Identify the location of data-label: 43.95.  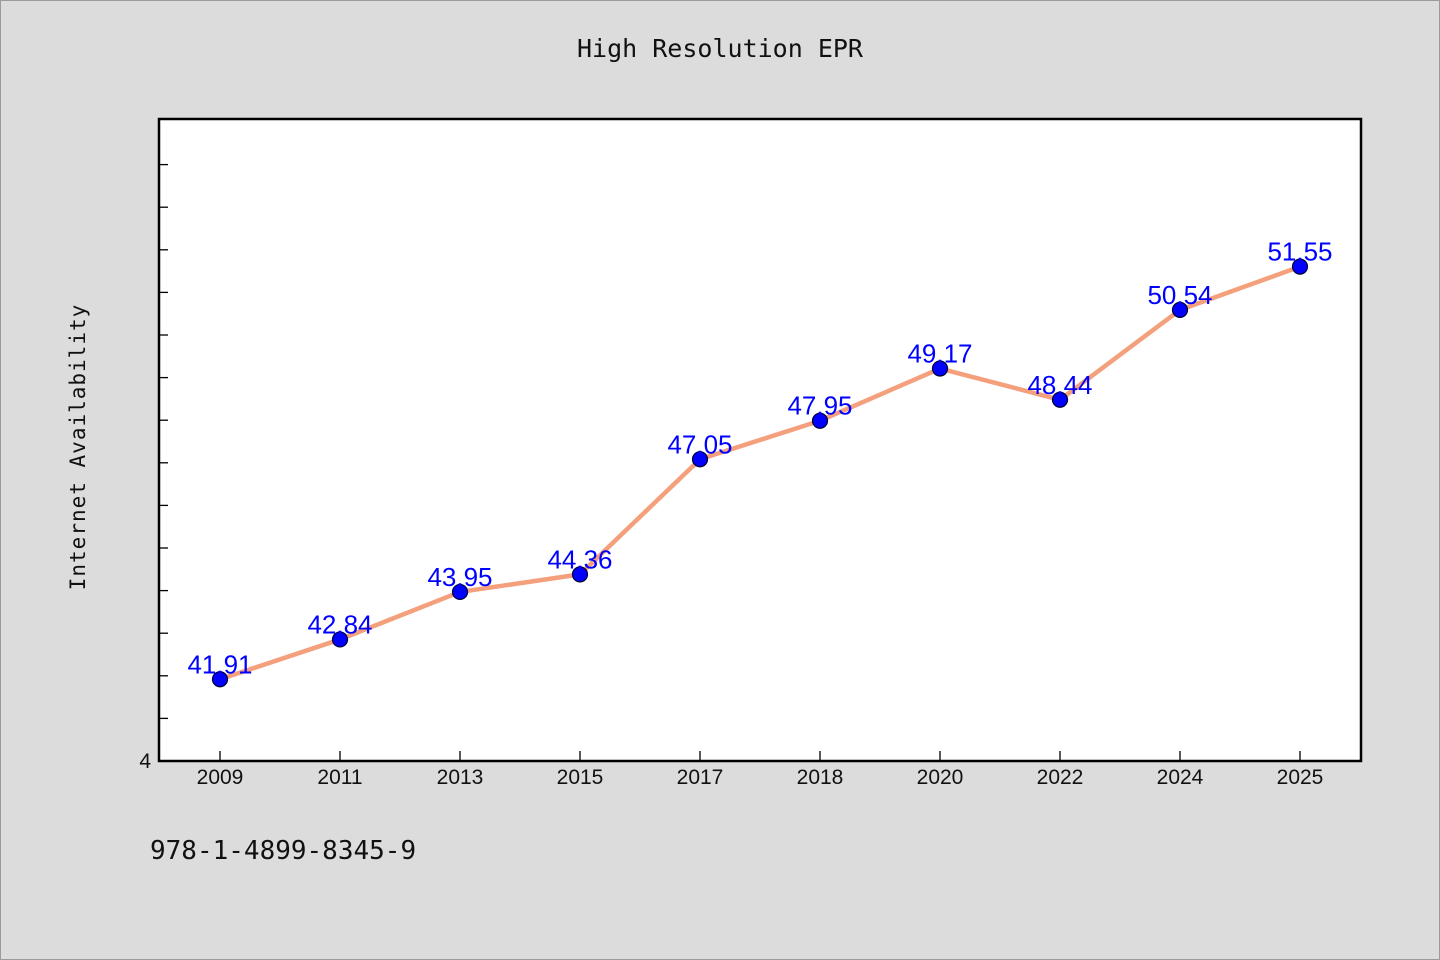
(459, 577).